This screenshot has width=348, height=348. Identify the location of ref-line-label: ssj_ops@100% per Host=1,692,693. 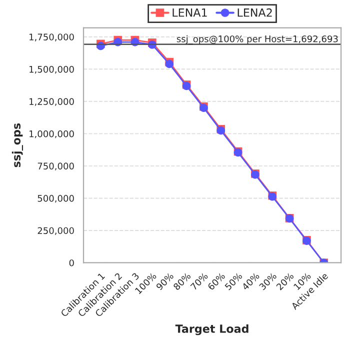
(257, 39).